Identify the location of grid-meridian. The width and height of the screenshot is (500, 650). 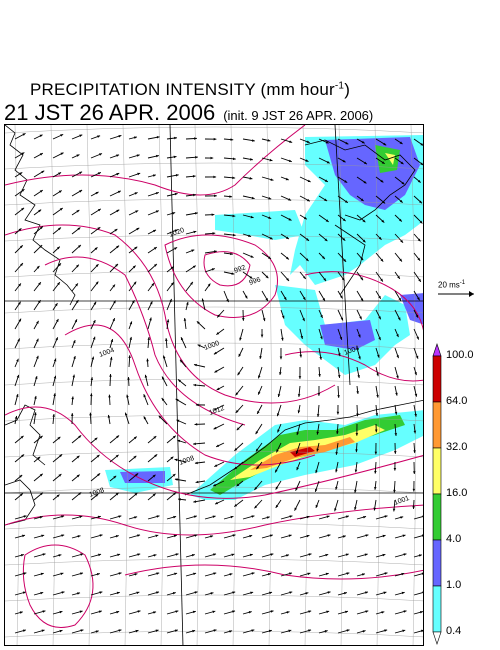
(305, 385).